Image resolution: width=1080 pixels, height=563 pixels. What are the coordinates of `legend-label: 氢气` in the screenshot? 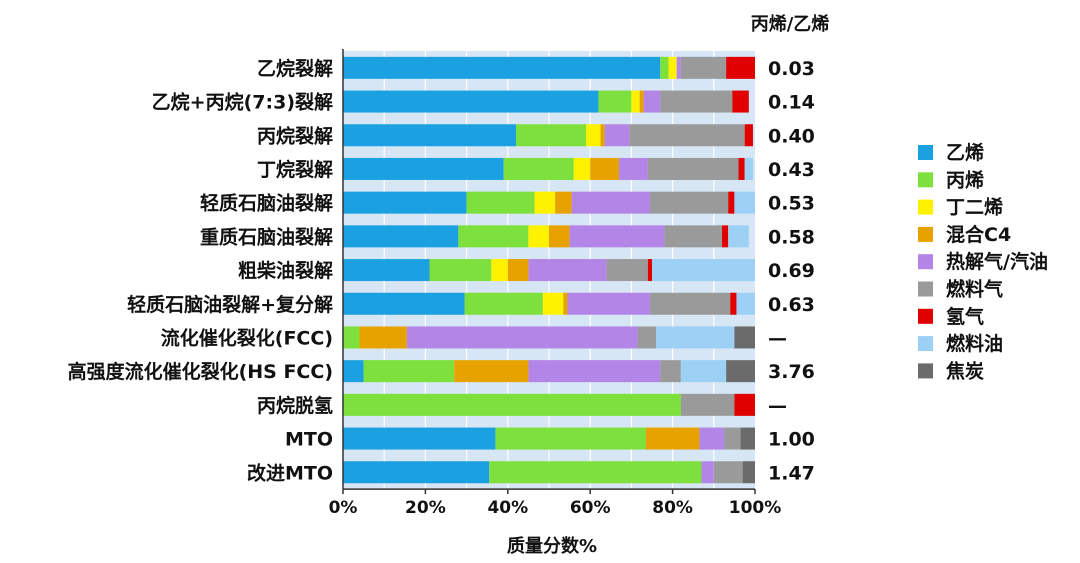 It's located at (965, 316).